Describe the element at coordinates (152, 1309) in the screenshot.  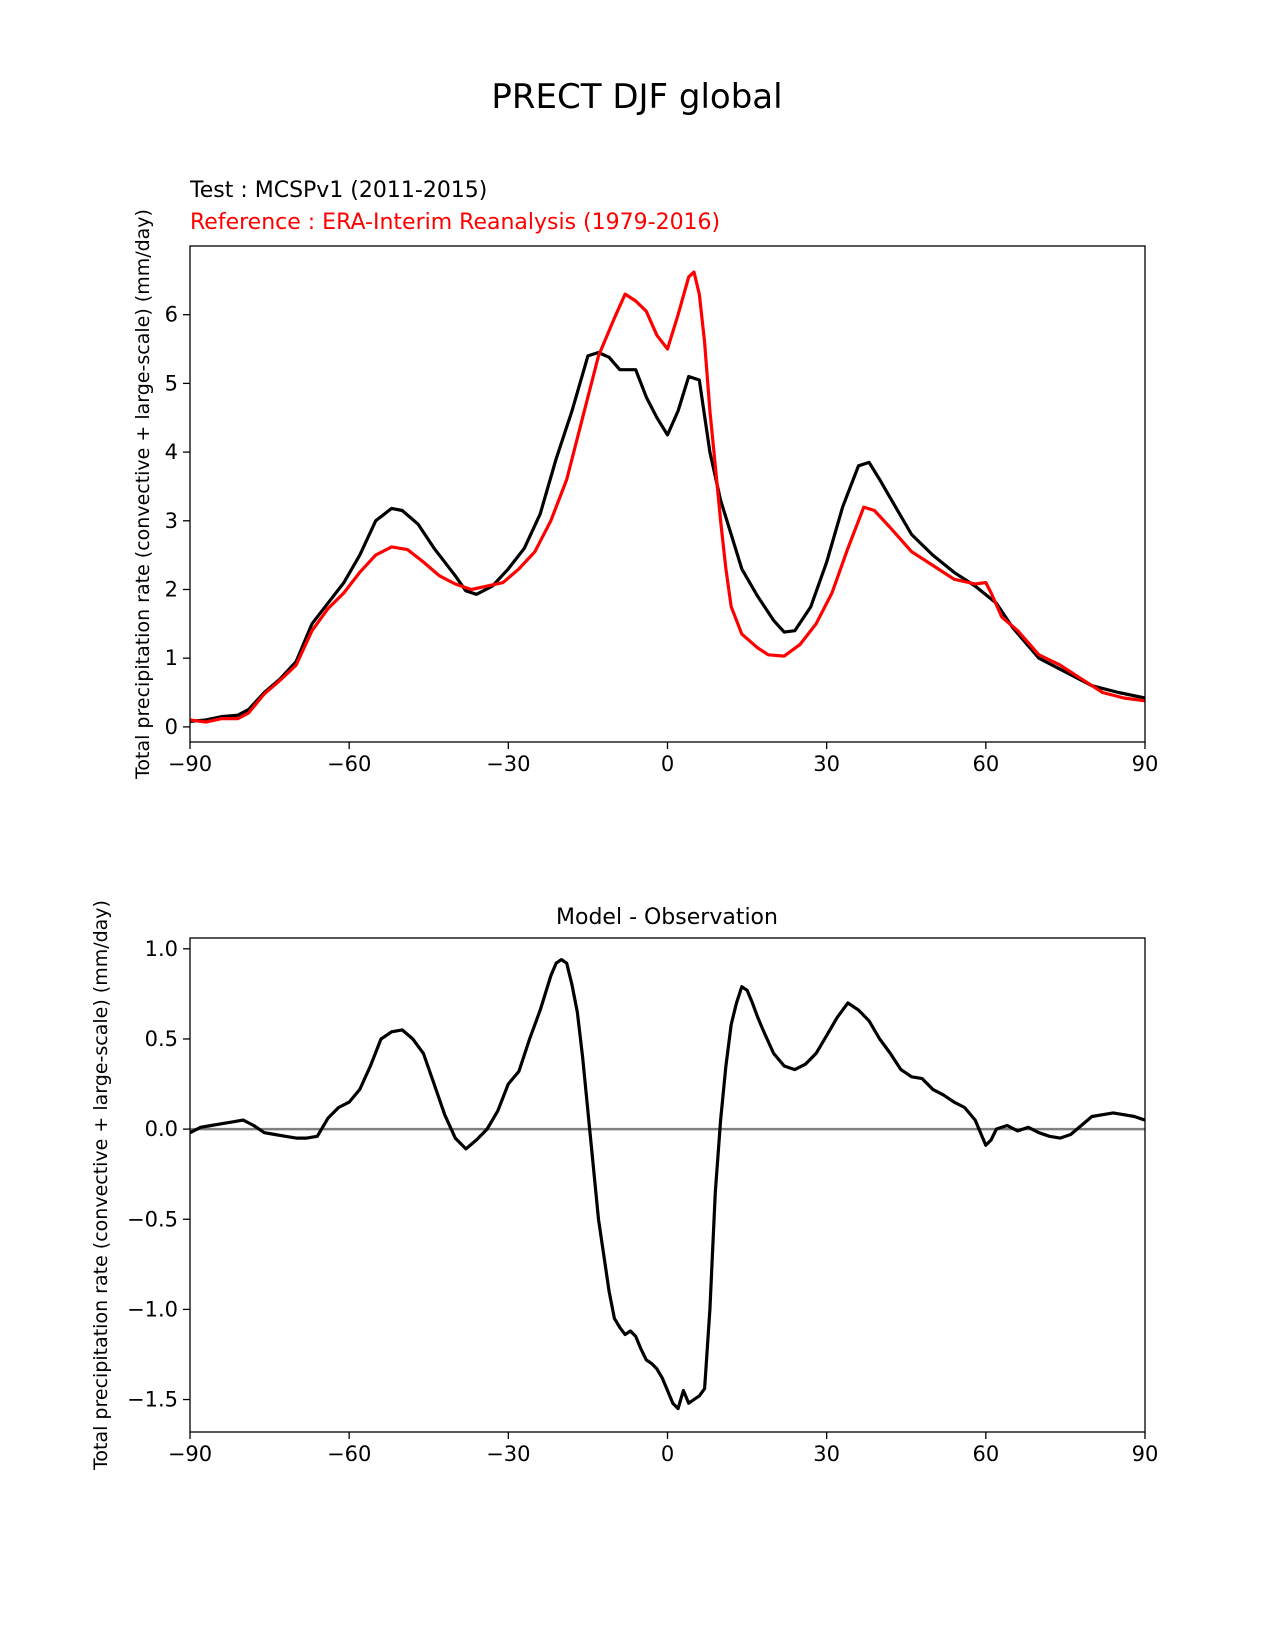
I see `bottom-y-tick-label: −1.0` at that location.